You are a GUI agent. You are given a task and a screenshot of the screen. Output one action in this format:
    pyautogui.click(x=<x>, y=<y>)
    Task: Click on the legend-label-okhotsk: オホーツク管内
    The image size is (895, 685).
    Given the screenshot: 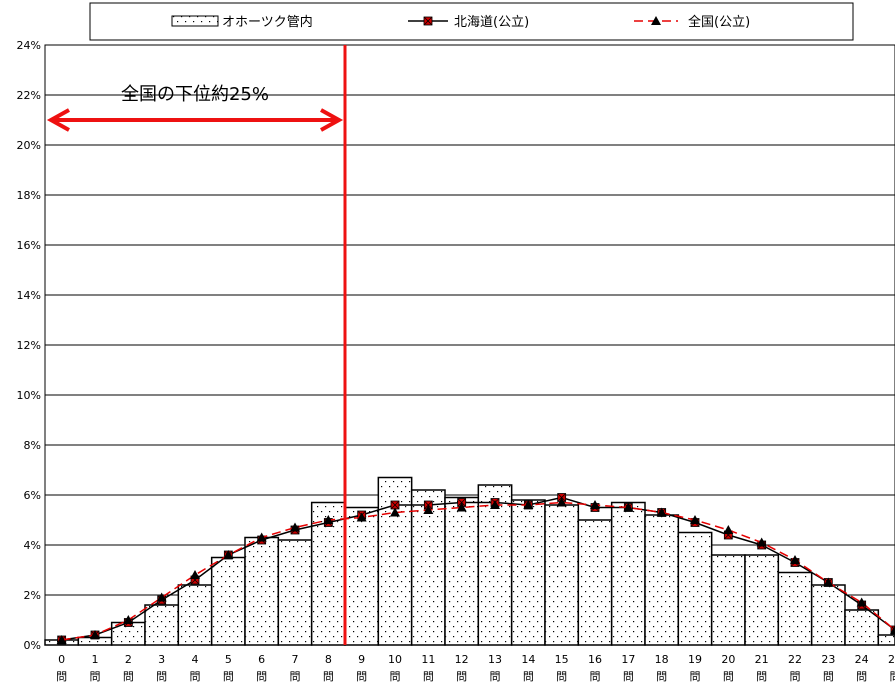 What is the action you would take?
    pyautogui.click(x=267, y=22)
    